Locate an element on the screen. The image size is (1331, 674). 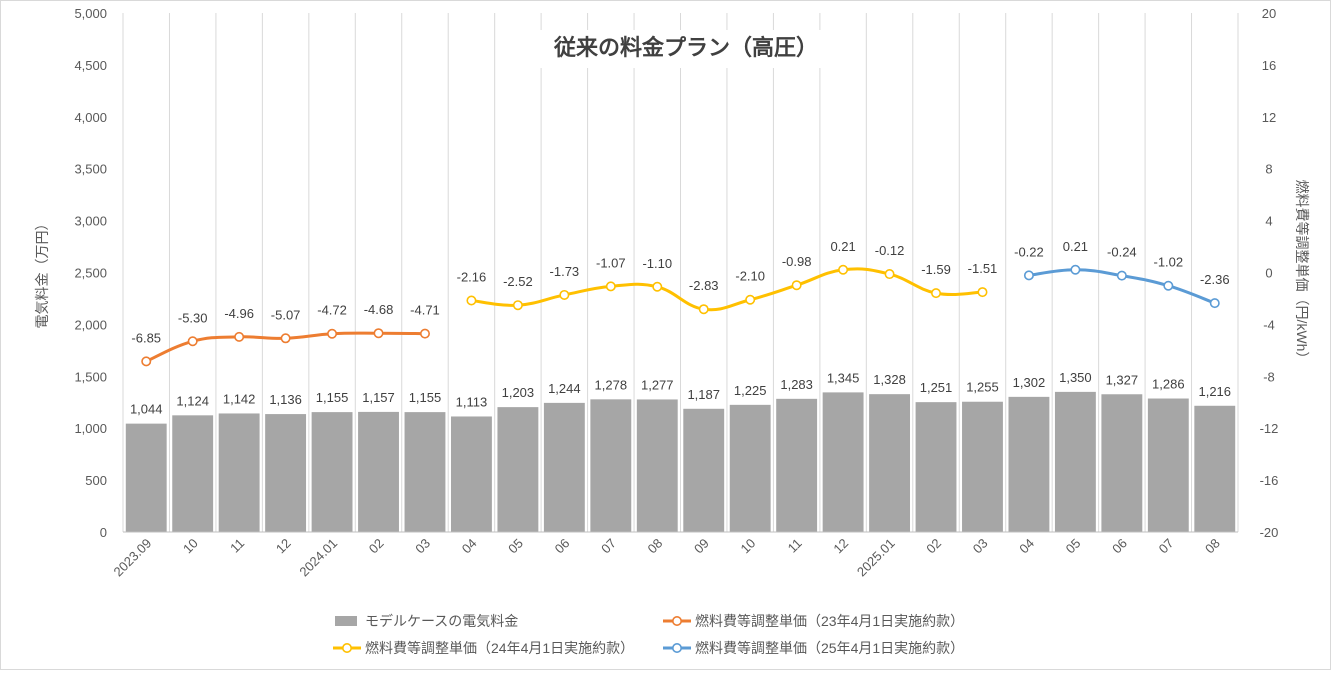
legend-label: 燃料費等調整単価（25年4月1日実施約款） is located at coordinates (829, 648).